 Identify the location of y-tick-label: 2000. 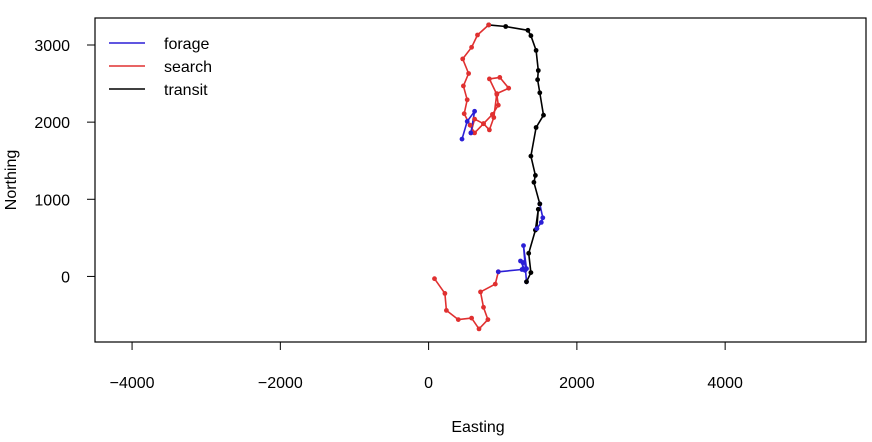
(52, 123).